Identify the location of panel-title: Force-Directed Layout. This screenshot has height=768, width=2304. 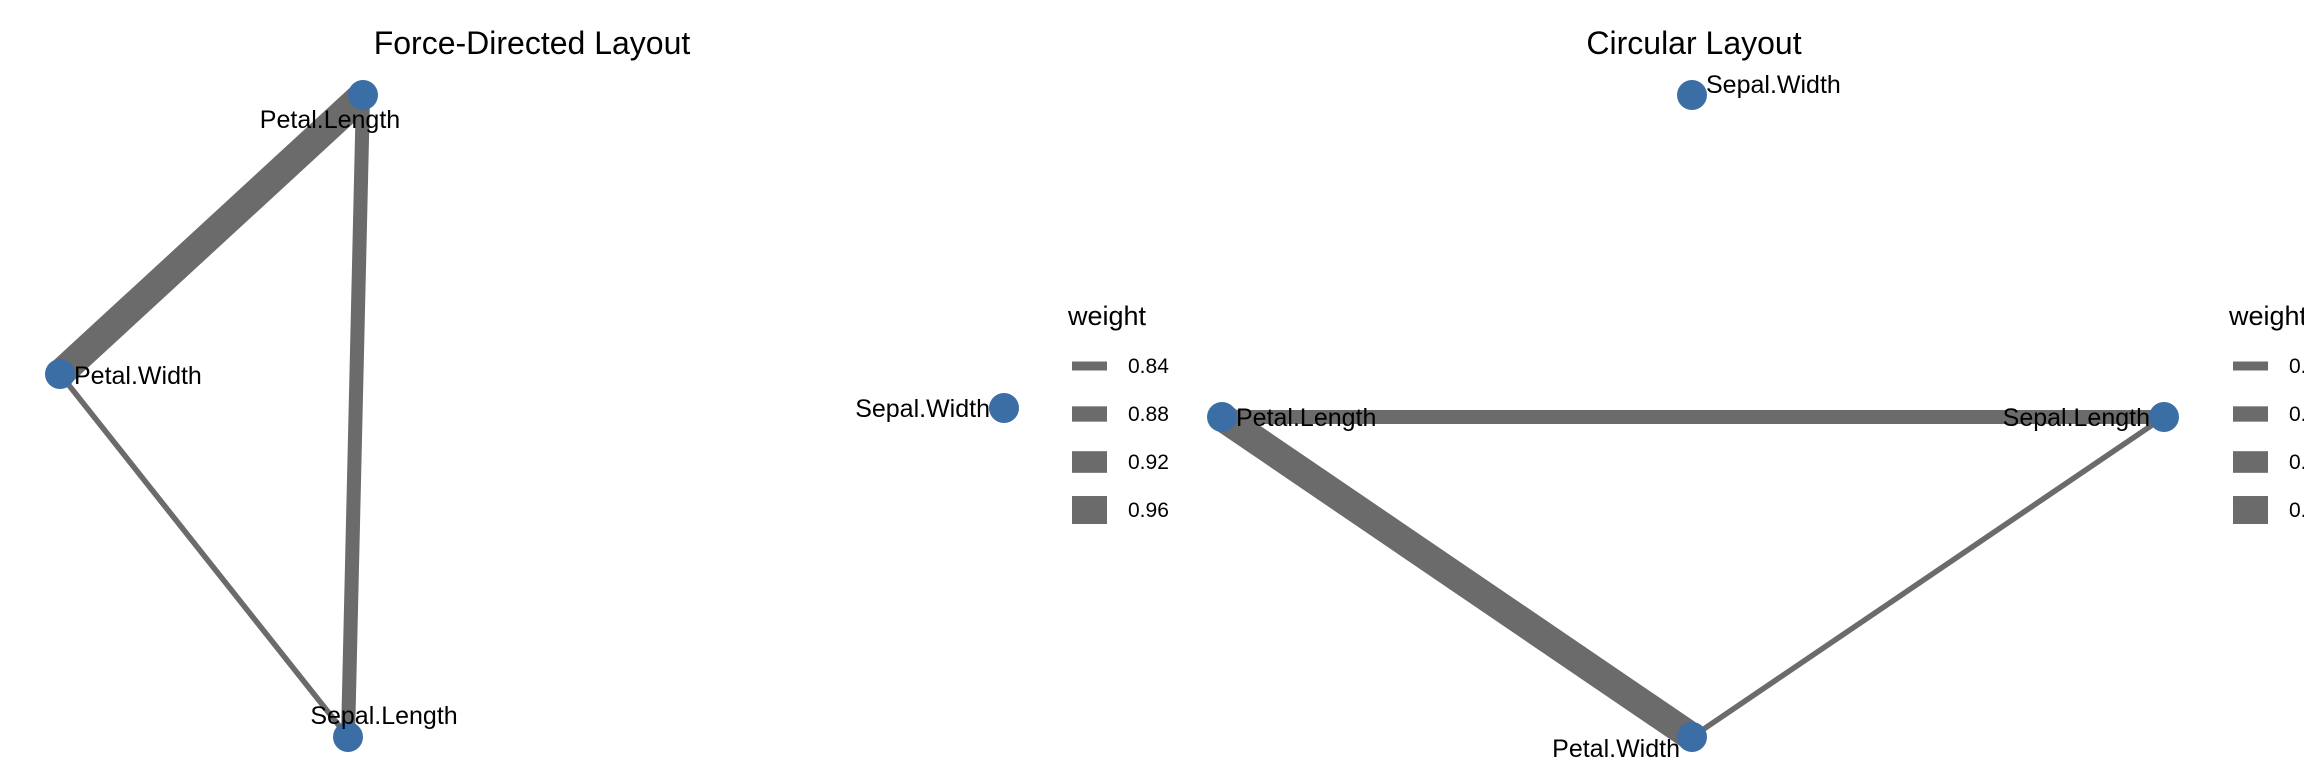
(532, 43).